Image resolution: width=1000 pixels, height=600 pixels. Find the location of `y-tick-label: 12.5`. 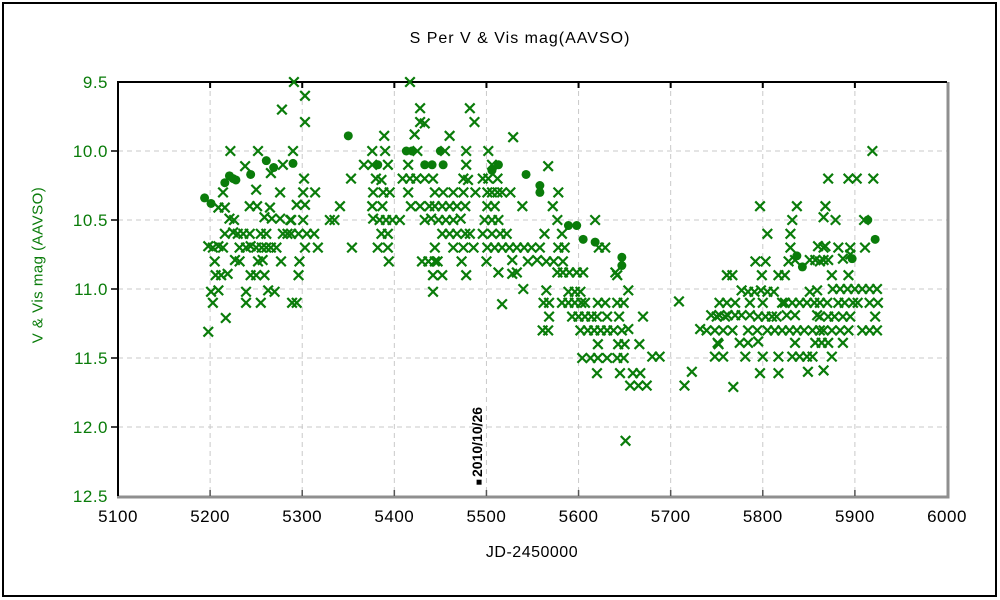

y-tick-label: 12.5 is located at coordinates (90, 496).